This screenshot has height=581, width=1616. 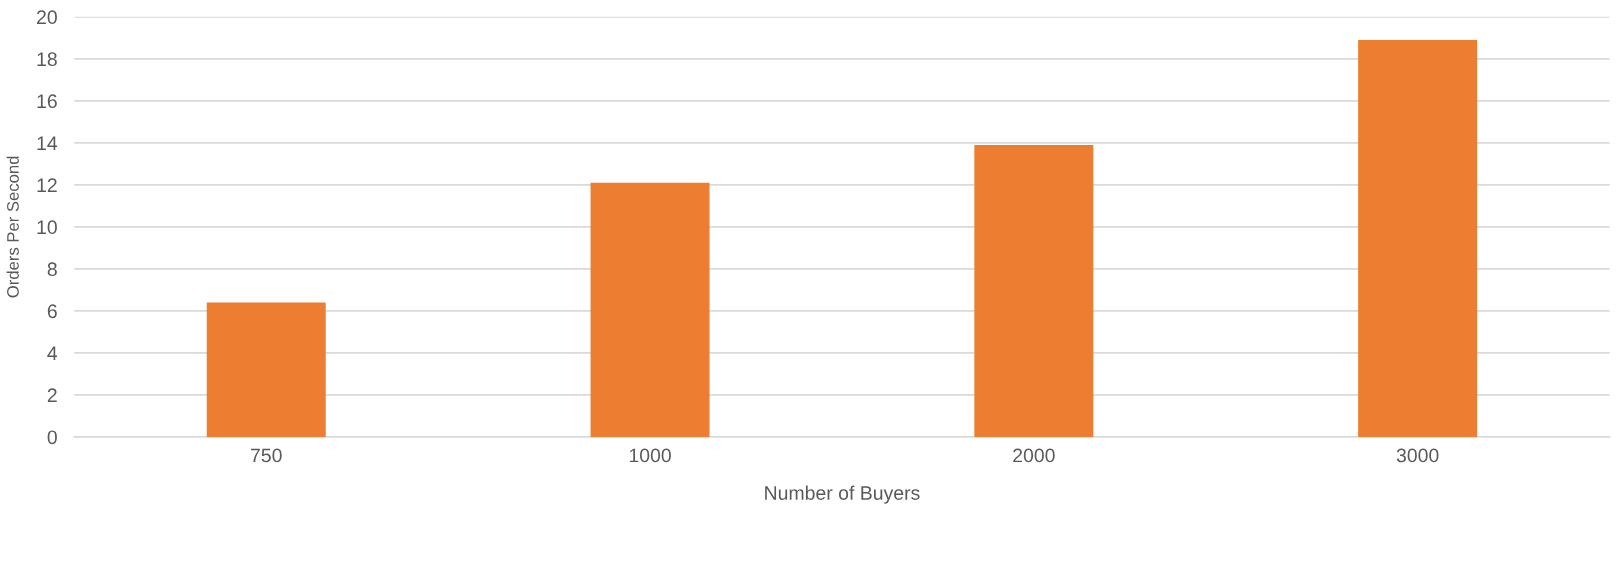 What do you see at coordinates (52, 311) in the screenshot?
I see `y-tick-label: 6` at bounding box center [52, 311].